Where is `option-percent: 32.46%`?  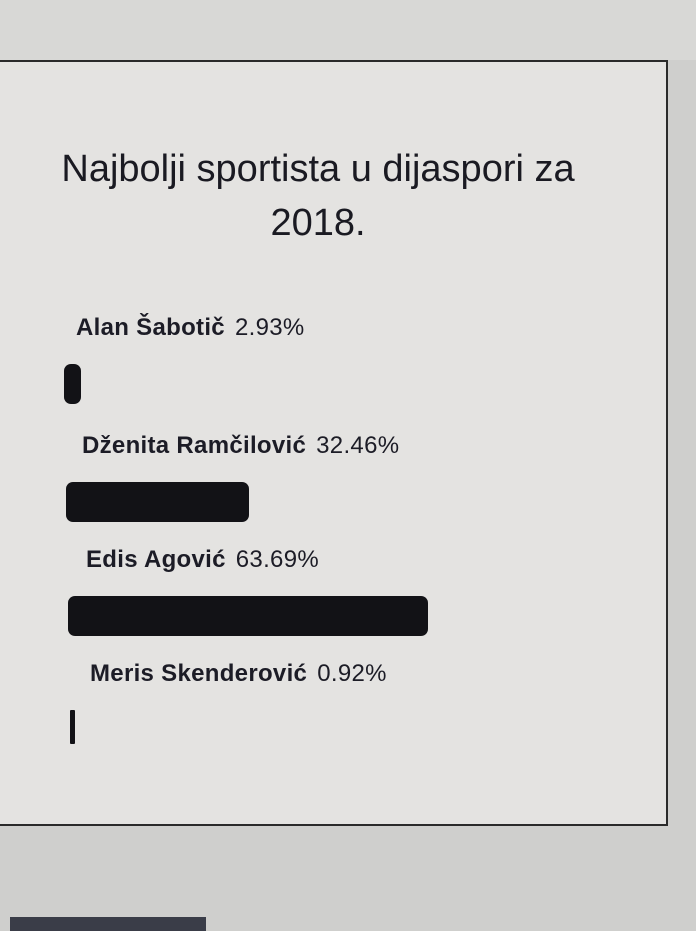
option-percent: 32.46% is located at coordinates (358, 445).